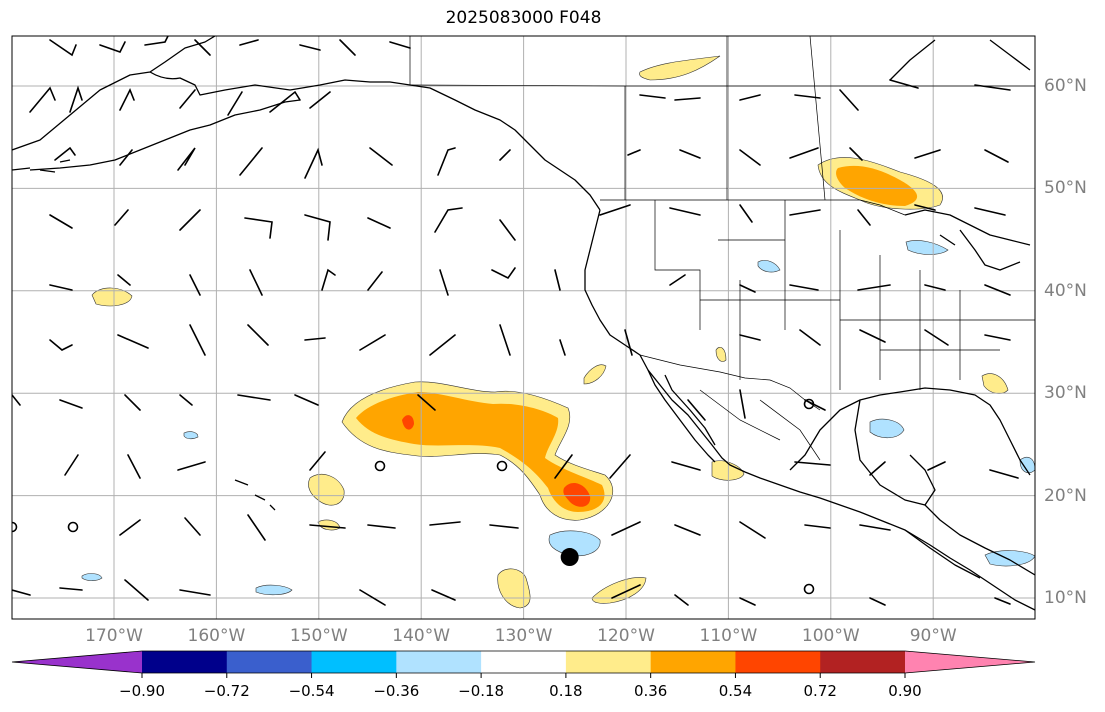 The height and width of the screenshot is (712, 1105). Describe the element at coordinates (396, 691) in the screenshot. I see `colorbar-tick-label: −0.36` at that location.